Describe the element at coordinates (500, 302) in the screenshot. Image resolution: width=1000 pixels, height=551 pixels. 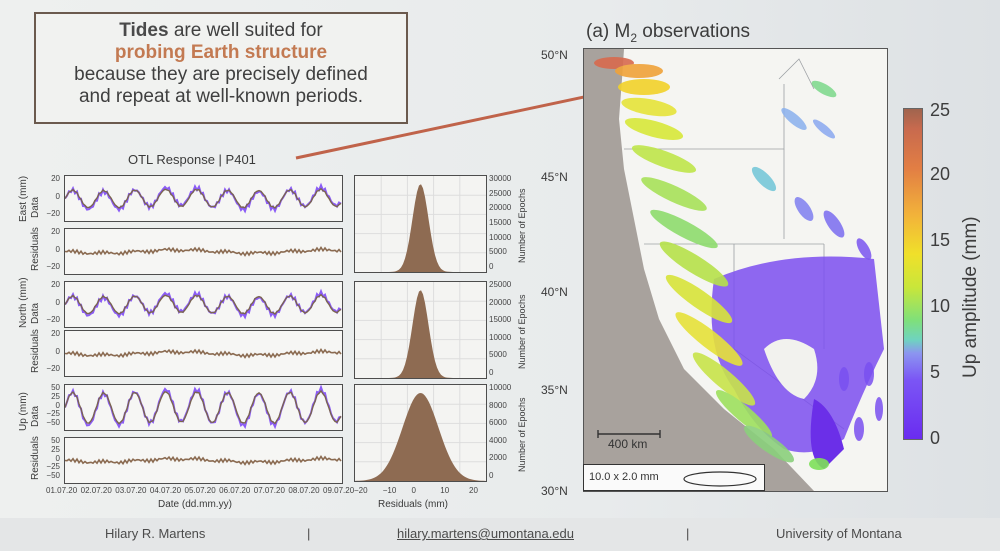
I see `hist-ytick-1-1: 20000` at that location.